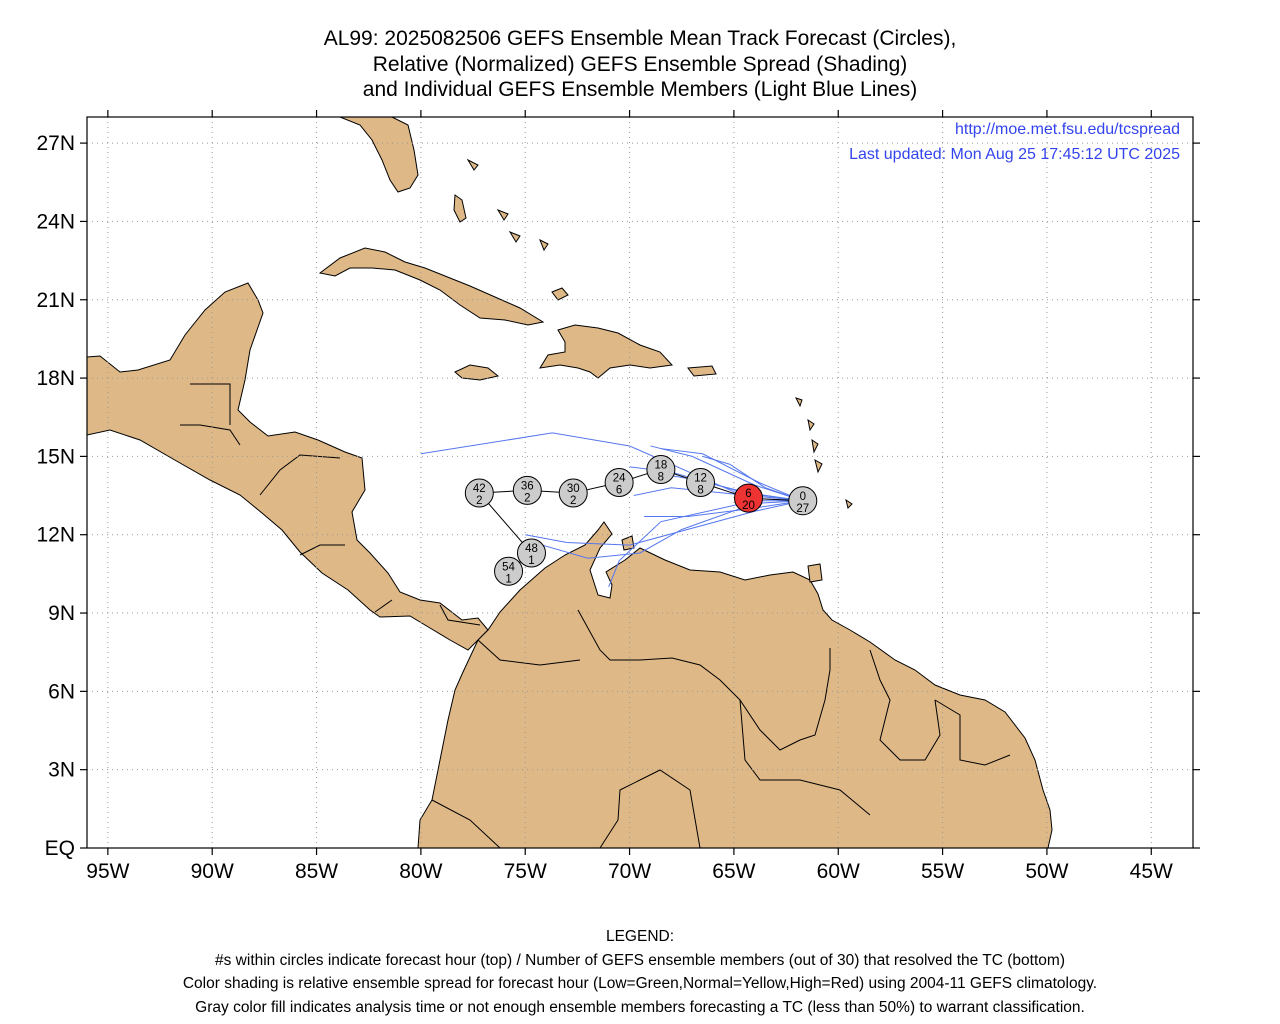 This screenshot has height=1024, width=1280. What do you see at coordinates (316, 871) in the screenshot?
I see `lon-tick-label: 85W` at bounding box center [316, 871].